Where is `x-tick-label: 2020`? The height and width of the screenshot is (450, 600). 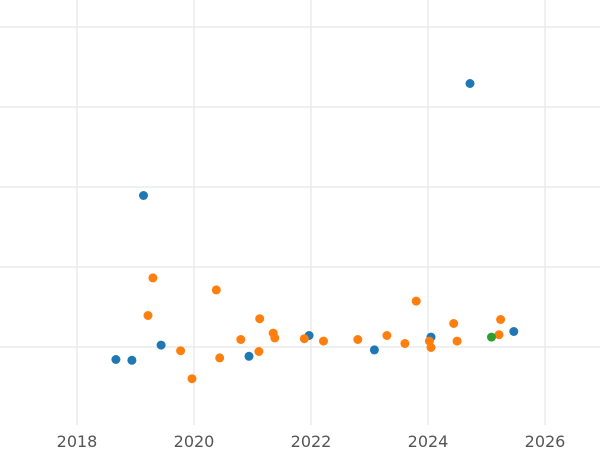 x-tick-label: 2020 is located at coordinates (194, 441).